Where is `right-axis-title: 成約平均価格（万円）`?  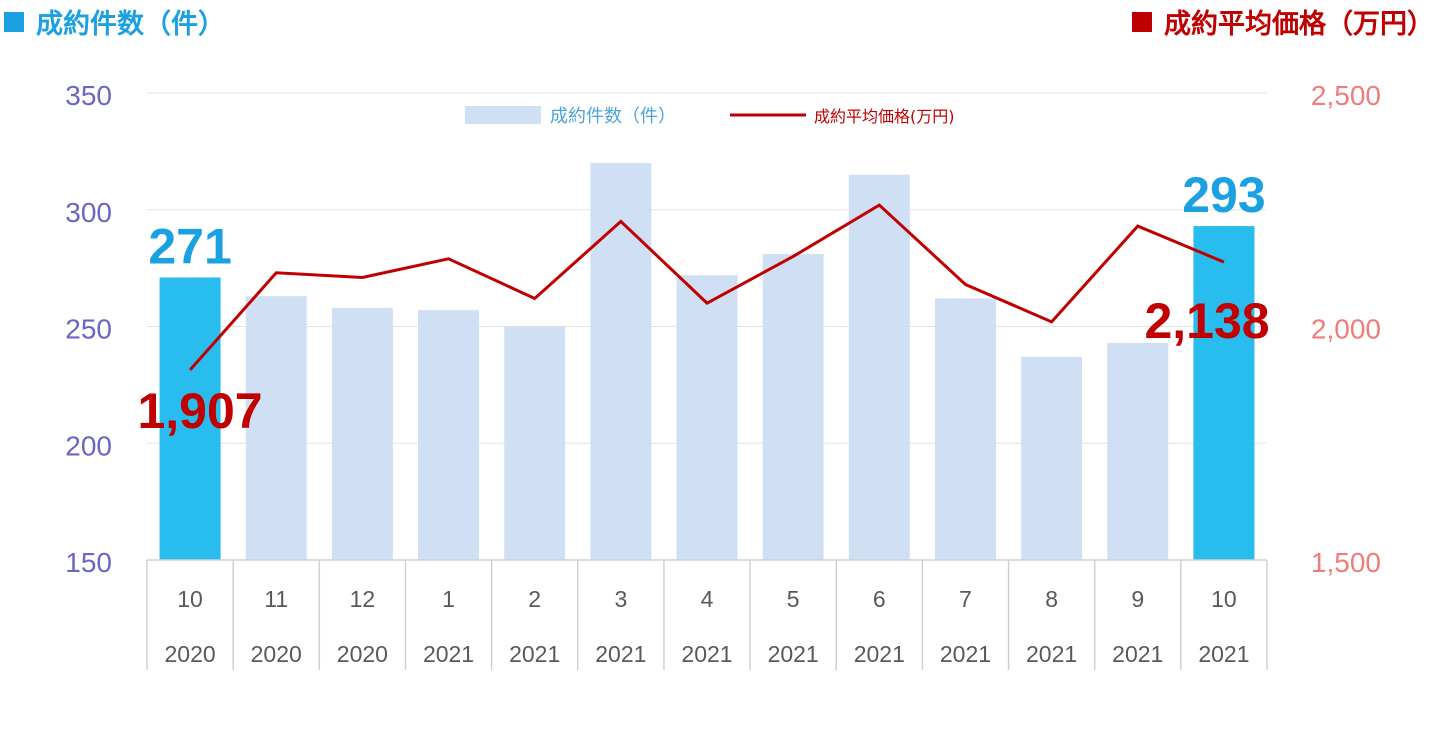 right-axis-title: 成約平均価格（万円） is located at coordinates (1283, 21).